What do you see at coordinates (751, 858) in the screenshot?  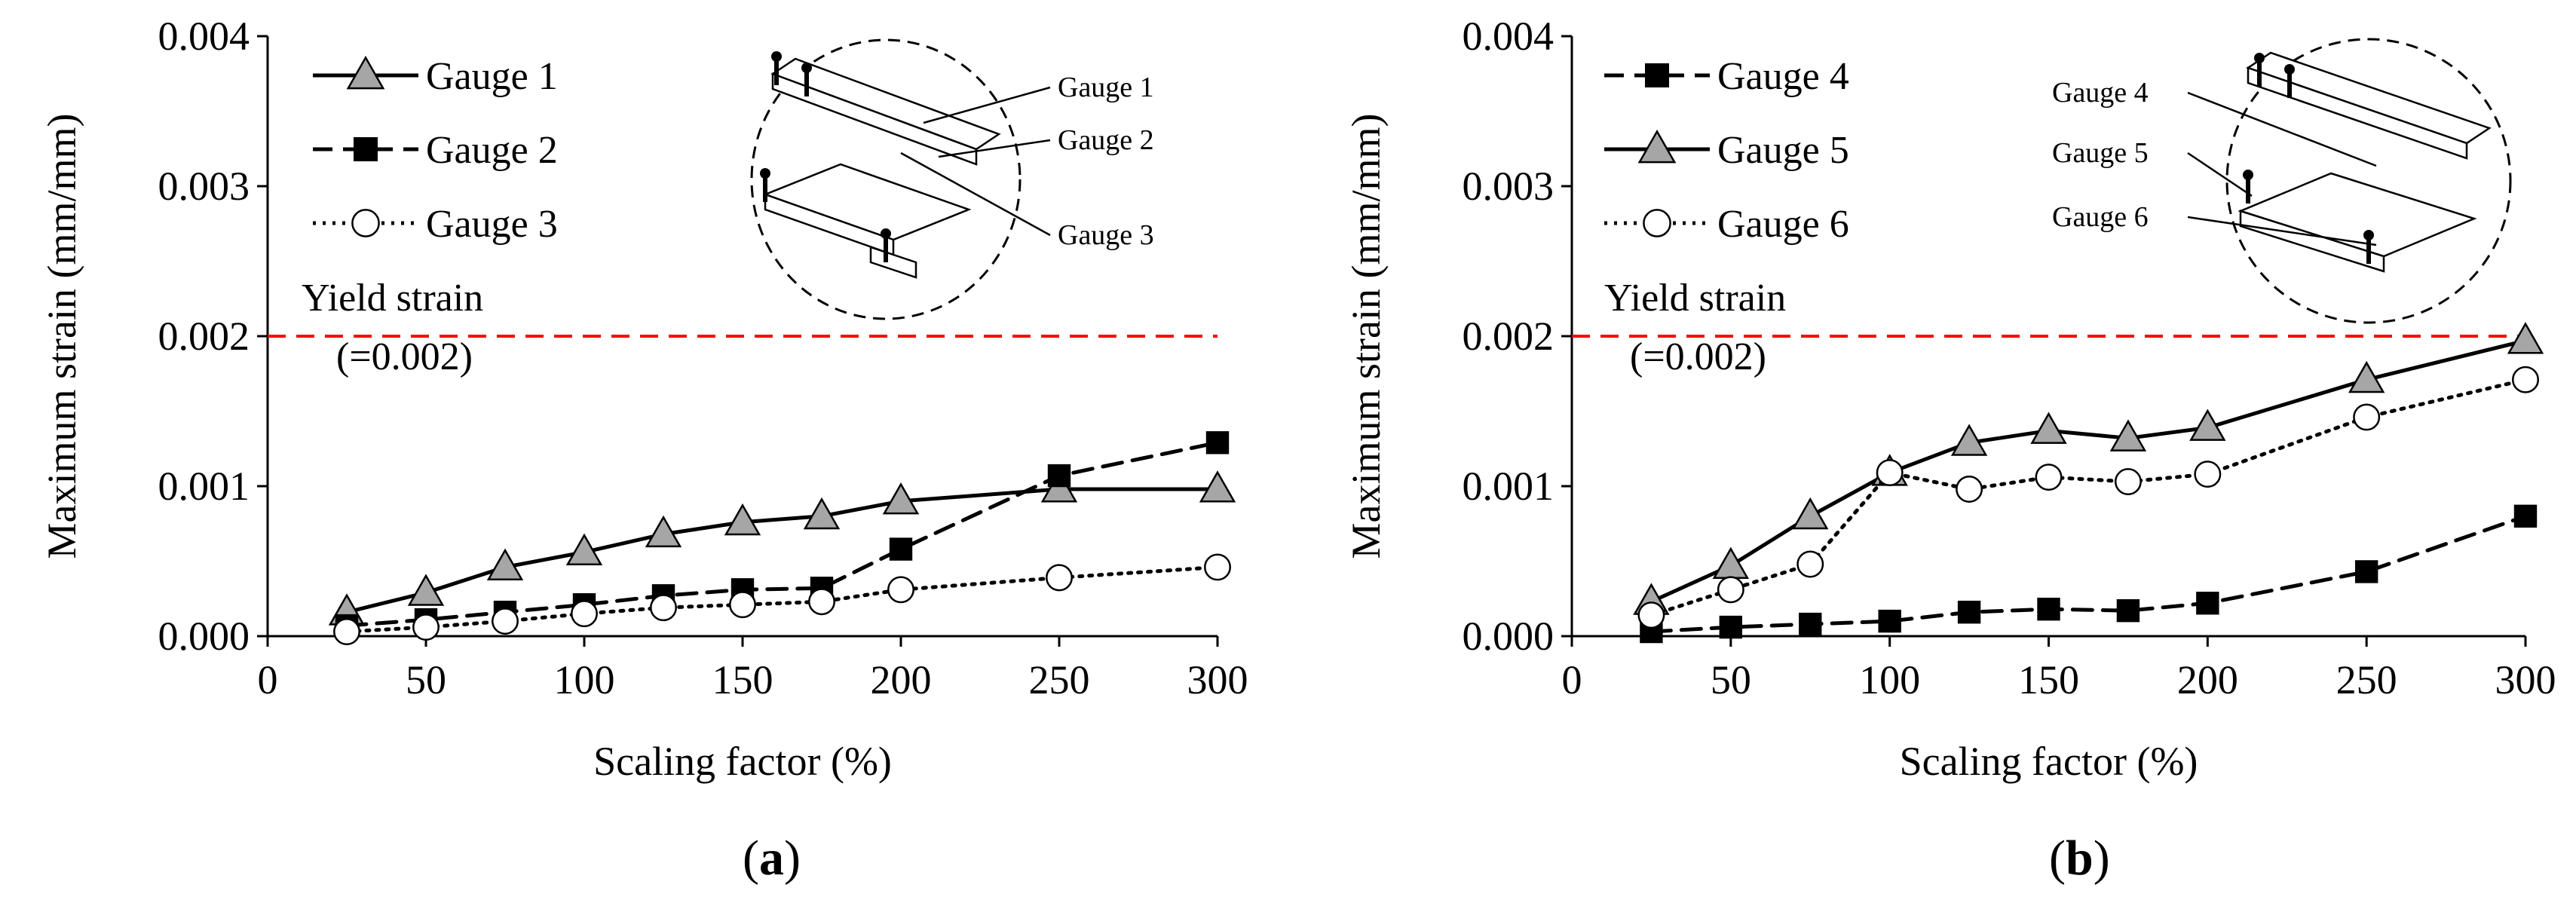 I see `panel-label-open: (` at bounding box center [751, 858].